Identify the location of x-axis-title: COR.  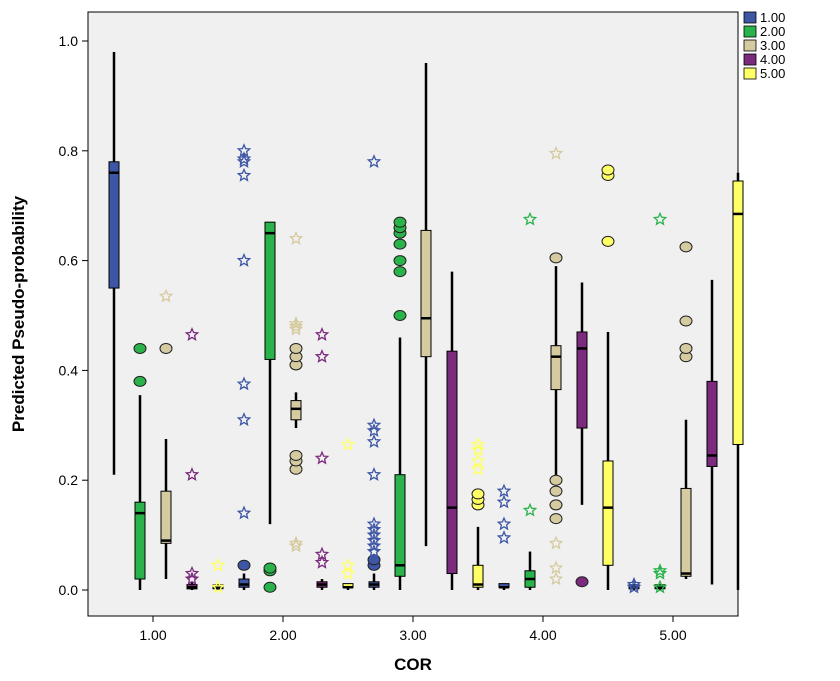
(413, 664).